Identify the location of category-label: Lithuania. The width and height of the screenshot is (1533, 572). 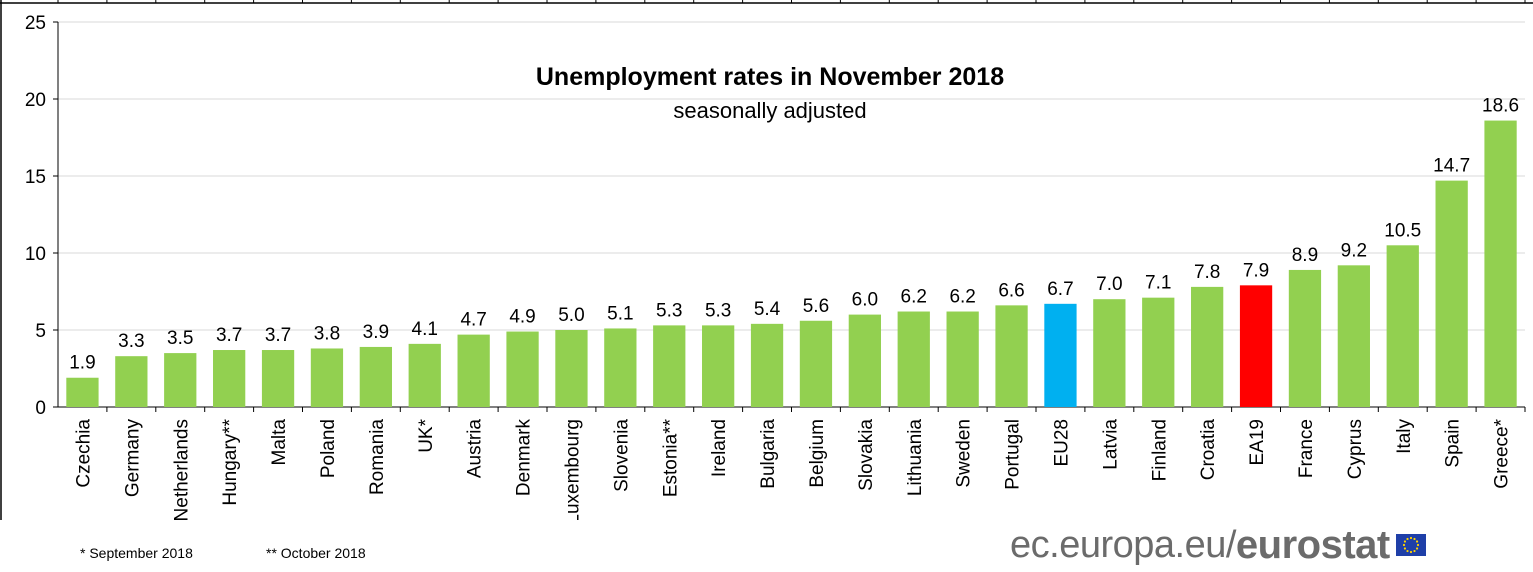
(915, 458).